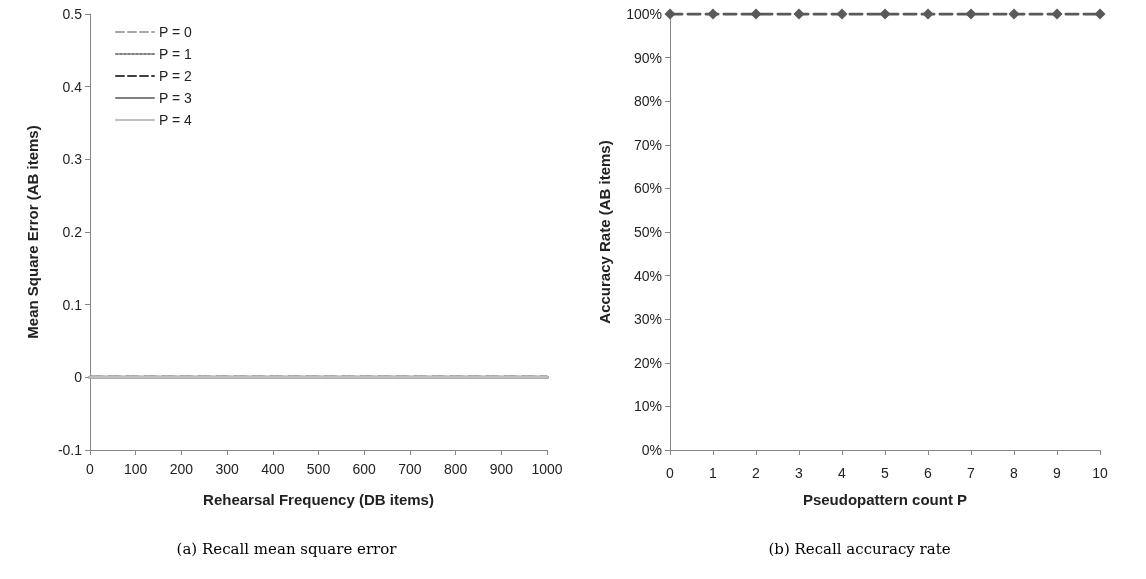 Image resolution: width=1146 pixels, height=579 pixels. What do you see at coordinates (1057, 473) in the screenshot?
I see `x-tick-label: 9` at bounding box center [1057, 473].